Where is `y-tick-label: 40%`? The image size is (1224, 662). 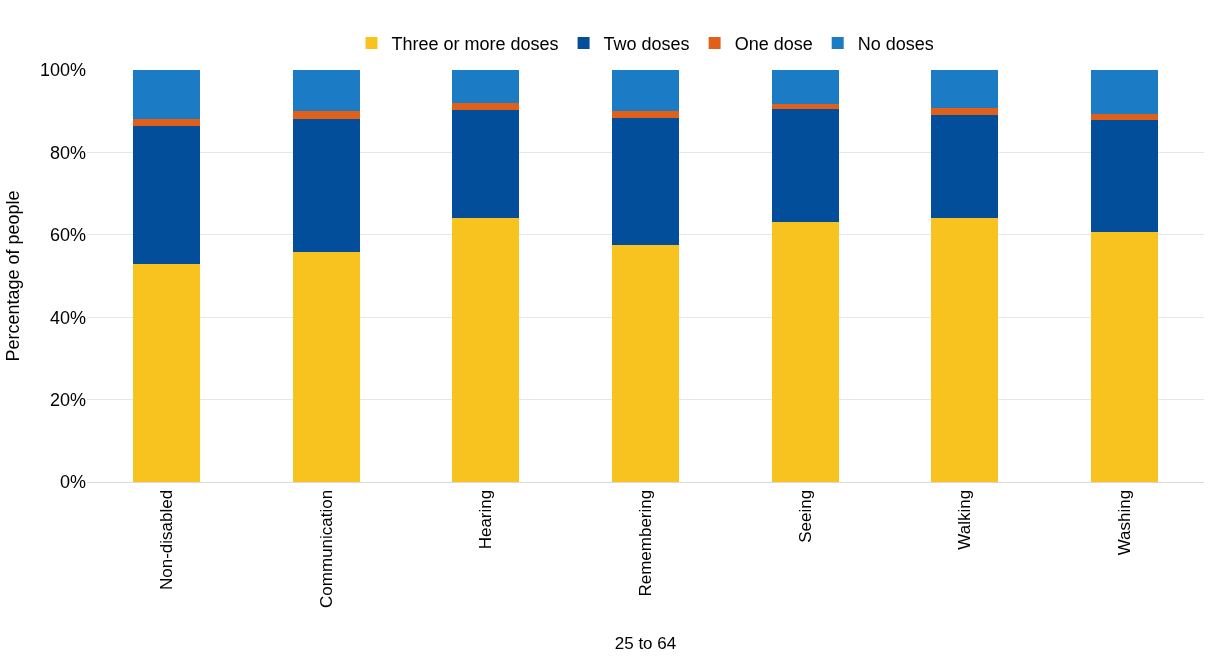 y-tick-label: 40% is located at coordinates (67, 317).